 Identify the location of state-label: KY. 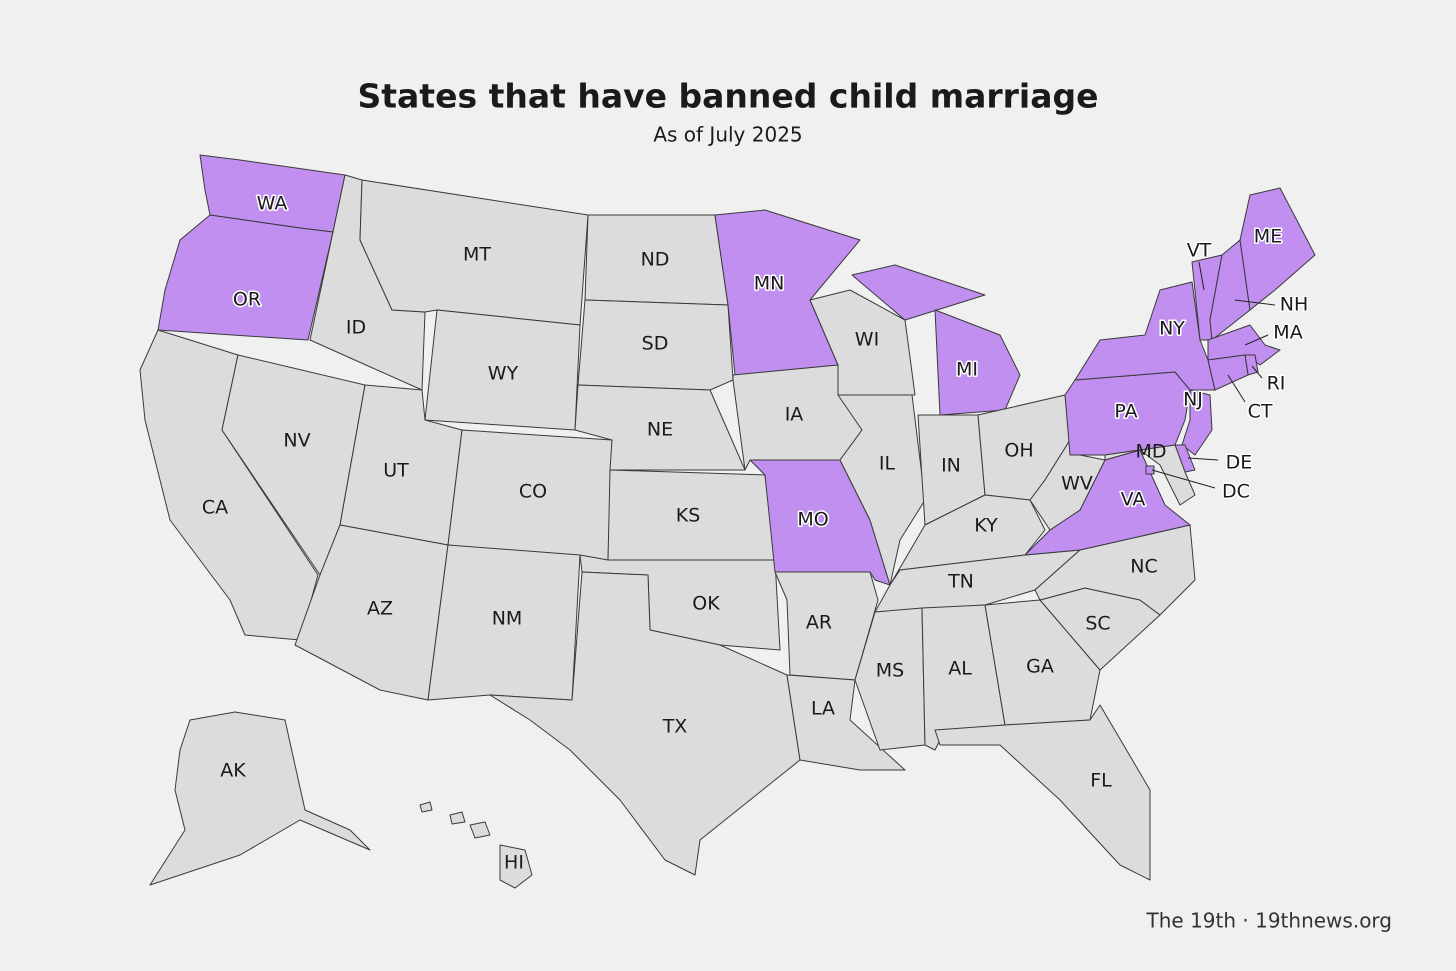
(986, 526).